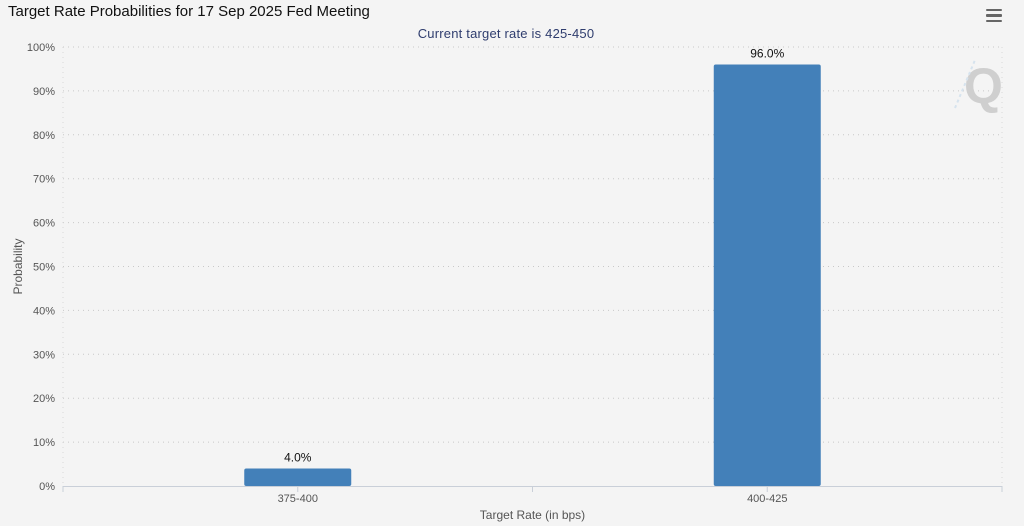 This screenshot has height=526, width=1024. Describe the element at coordinates (44, 311) in the screenshot. I see `y-tick-label: 40%` at that location.